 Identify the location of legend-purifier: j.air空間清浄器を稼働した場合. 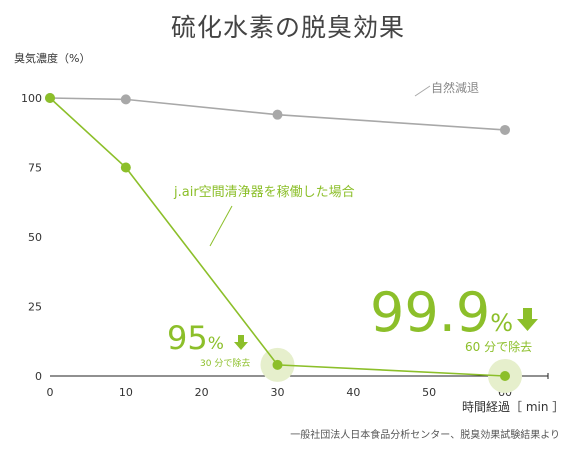
(264, 192).